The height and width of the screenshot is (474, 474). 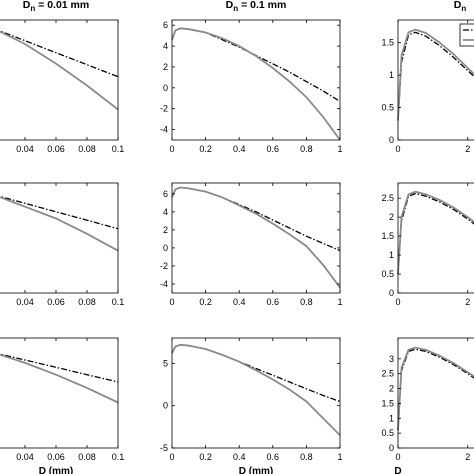 What do you see at coordinates (397, 470) in the screenshot?
I see `x-axis-label: D` at bounding box center [397, 470].